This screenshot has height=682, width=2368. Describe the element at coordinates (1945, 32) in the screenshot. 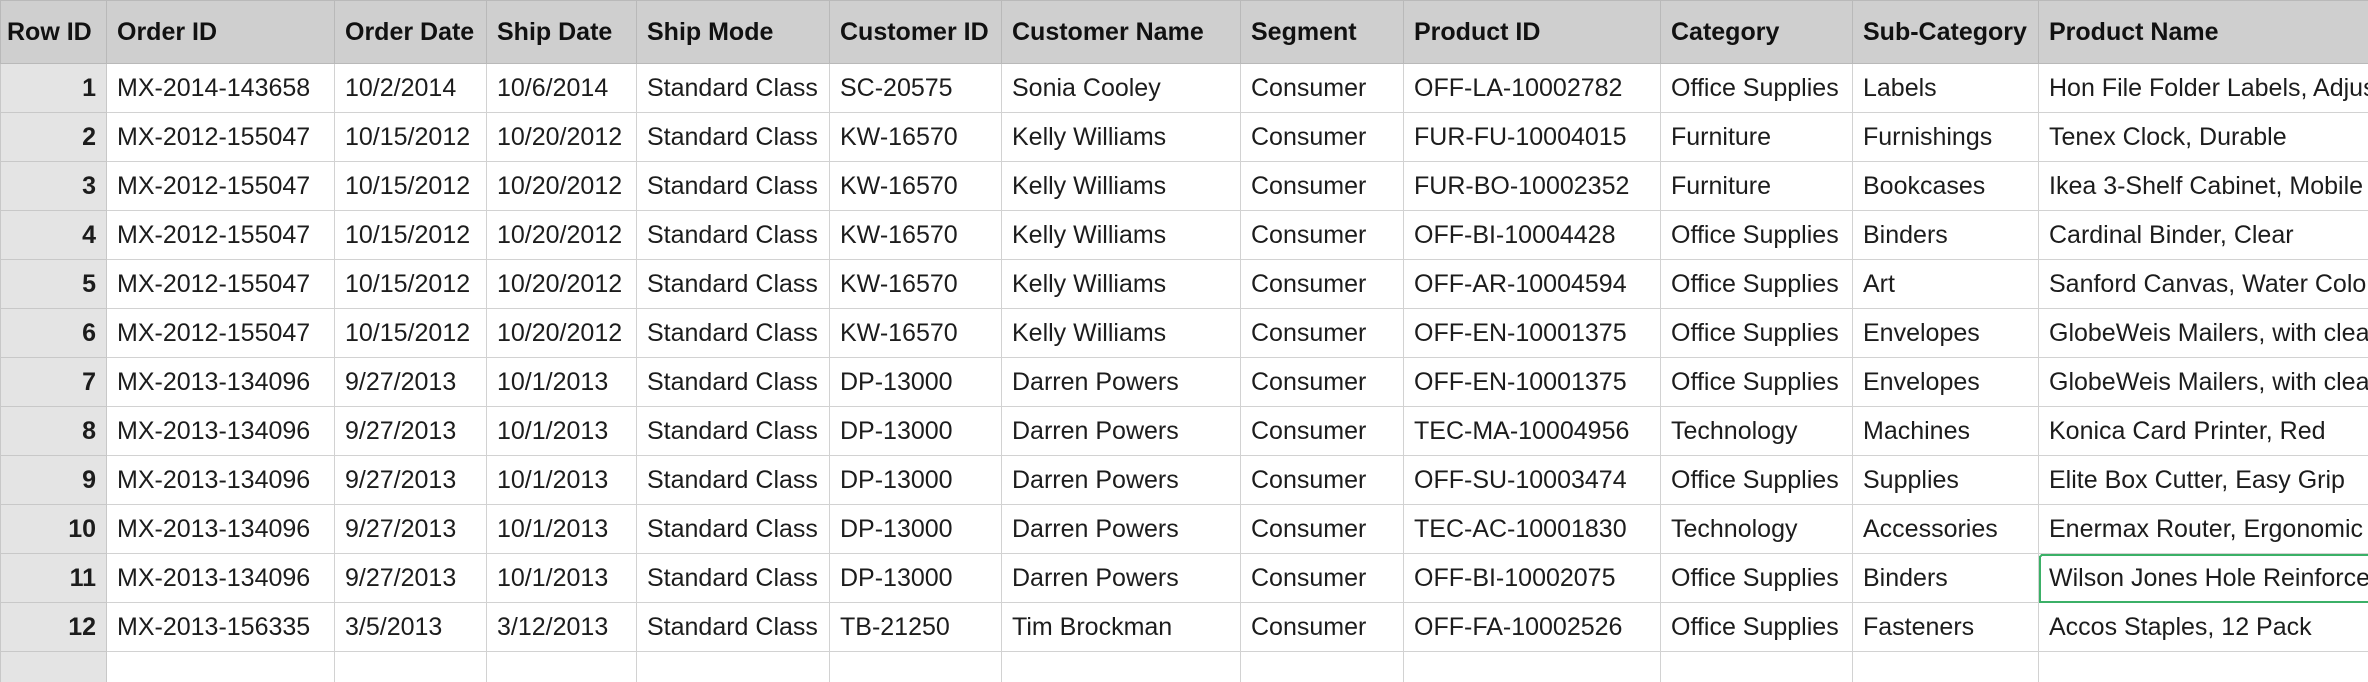

I see `column-header-sub-category: Sub-Category` at that location.